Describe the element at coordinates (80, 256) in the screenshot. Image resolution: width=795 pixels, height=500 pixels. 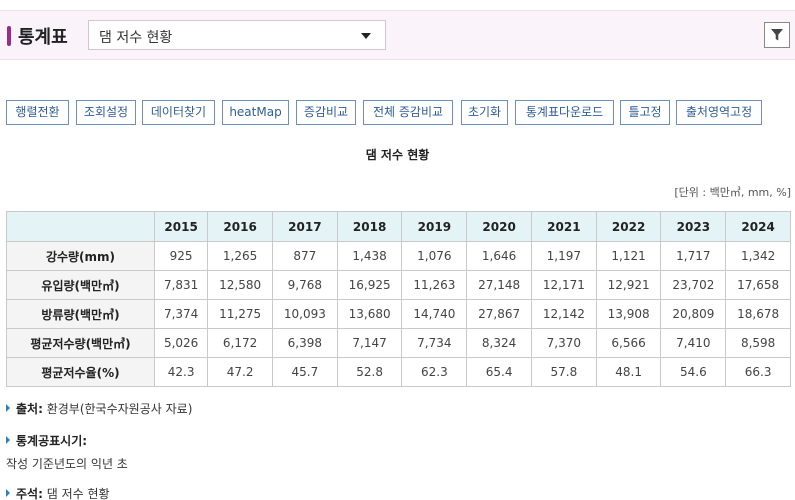
I see `row-label: 강수량(mm)` at that location.